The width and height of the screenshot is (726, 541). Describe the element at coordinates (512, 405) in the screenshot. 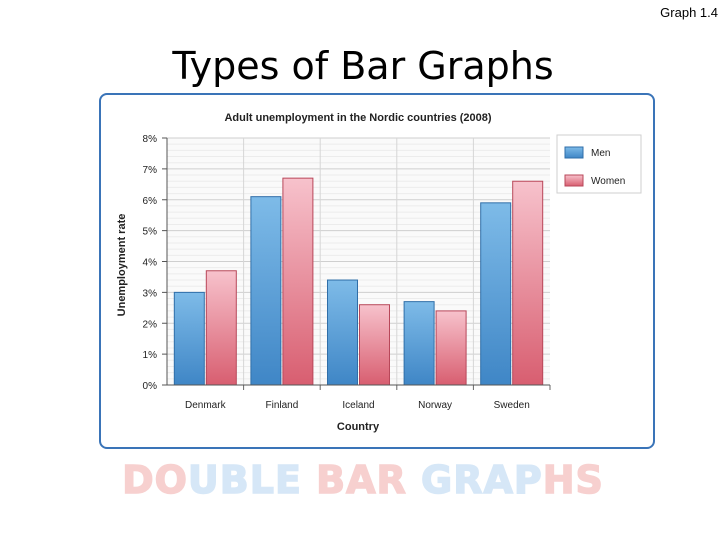

I see `x-tick-label: Sweden` at that location.